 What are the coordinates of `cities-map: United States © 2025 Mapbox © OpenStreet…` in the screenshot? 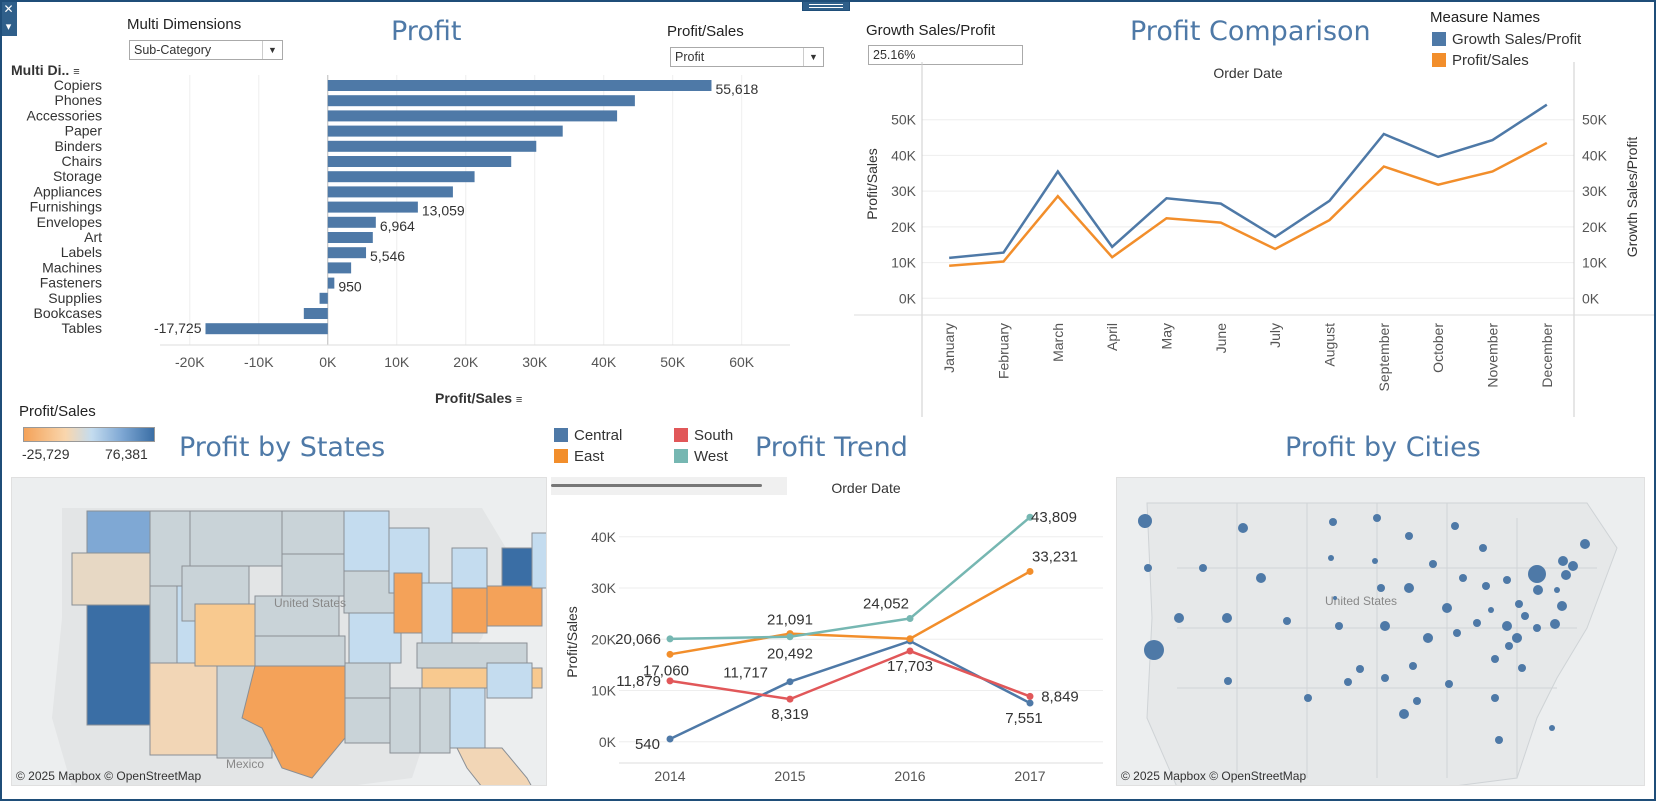 It's located at (1380, 631).